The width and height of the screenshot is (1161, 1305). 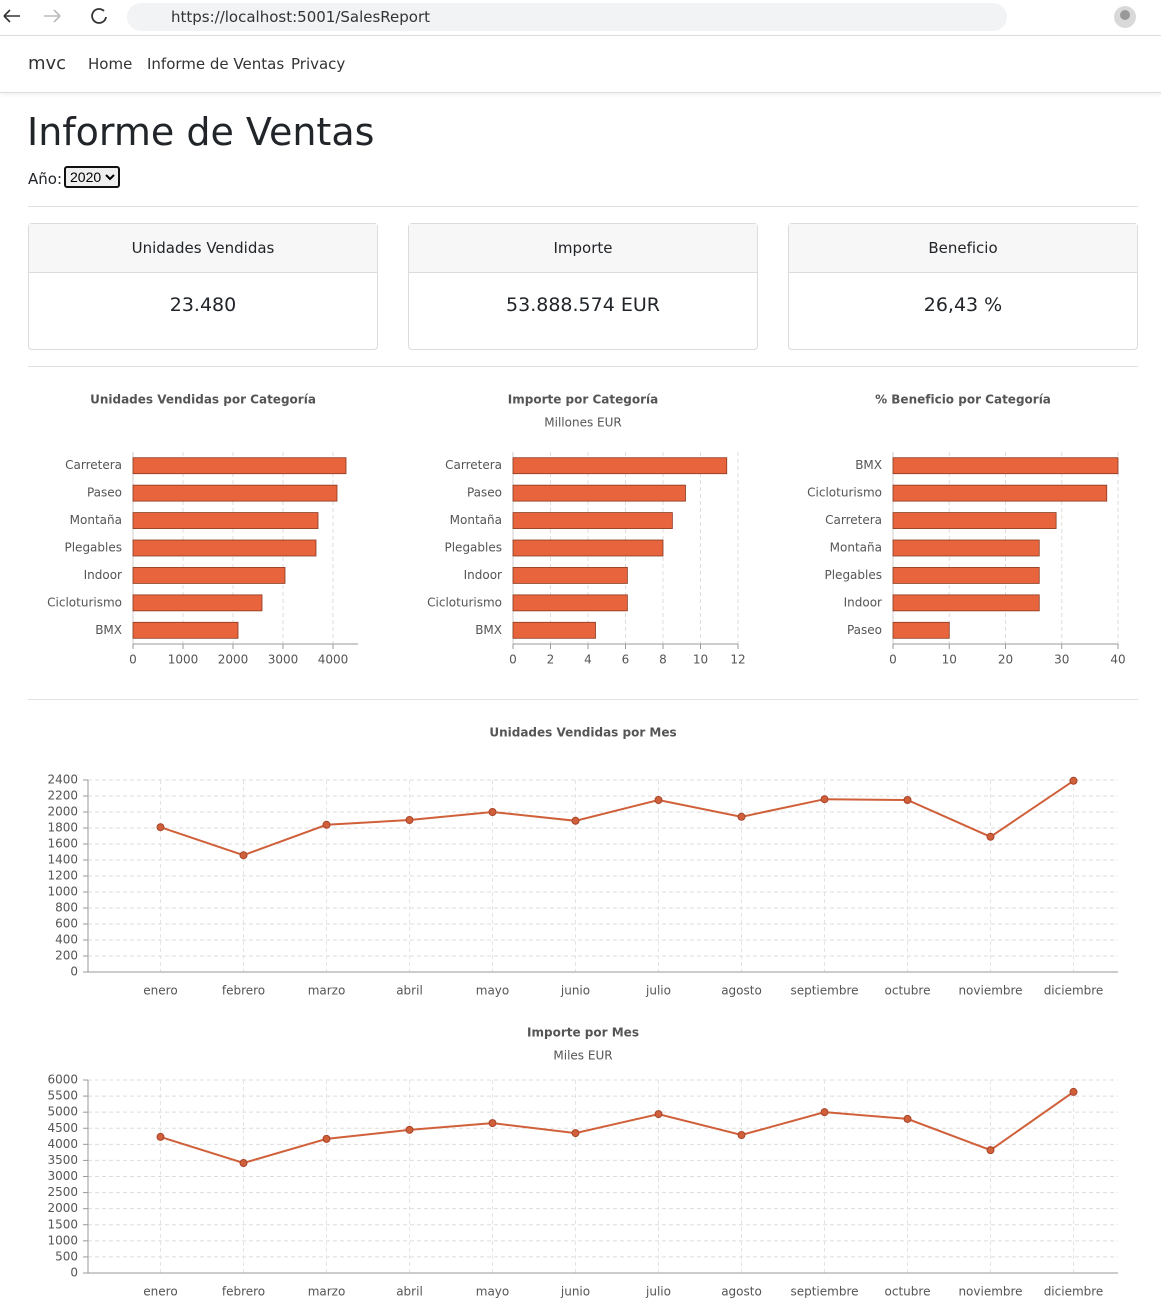 What do you see at coordinates (318, 64) in the screenshot?
I see `nav-link: Privacy` at bounding box center [318, 64].